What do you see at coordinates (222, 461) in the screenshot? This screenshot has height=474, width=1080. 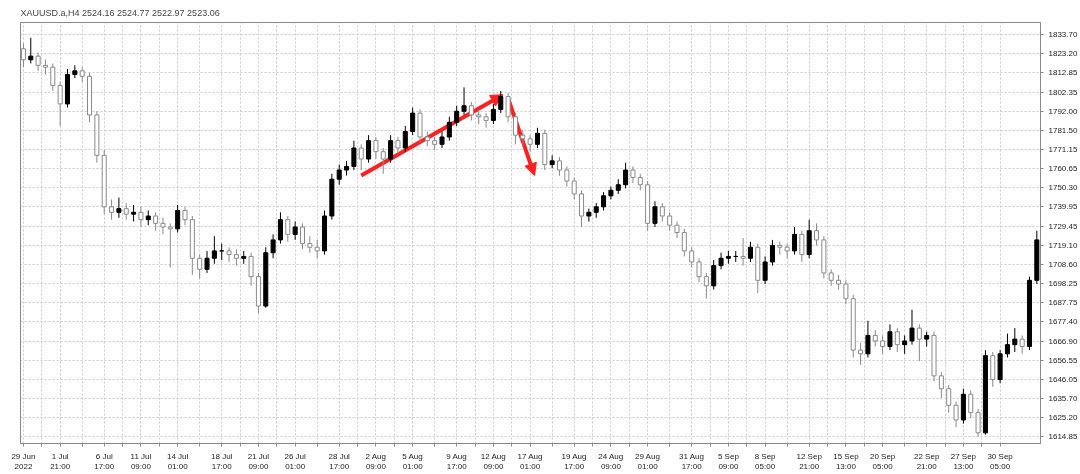 I see `x-tick-label: 18 Jul 17:00` at bounding box center [222, 461].